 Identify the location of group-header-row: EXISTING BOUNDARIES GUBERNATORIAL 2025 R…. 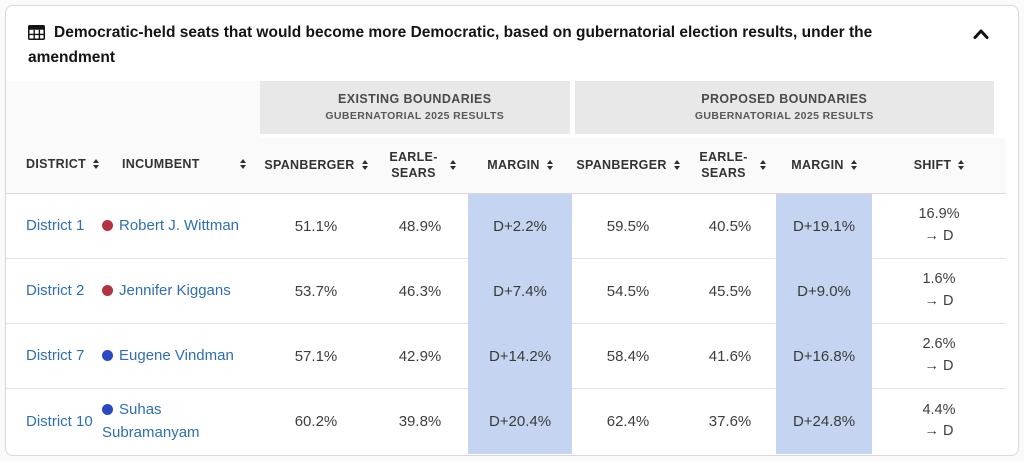
(512, 109).